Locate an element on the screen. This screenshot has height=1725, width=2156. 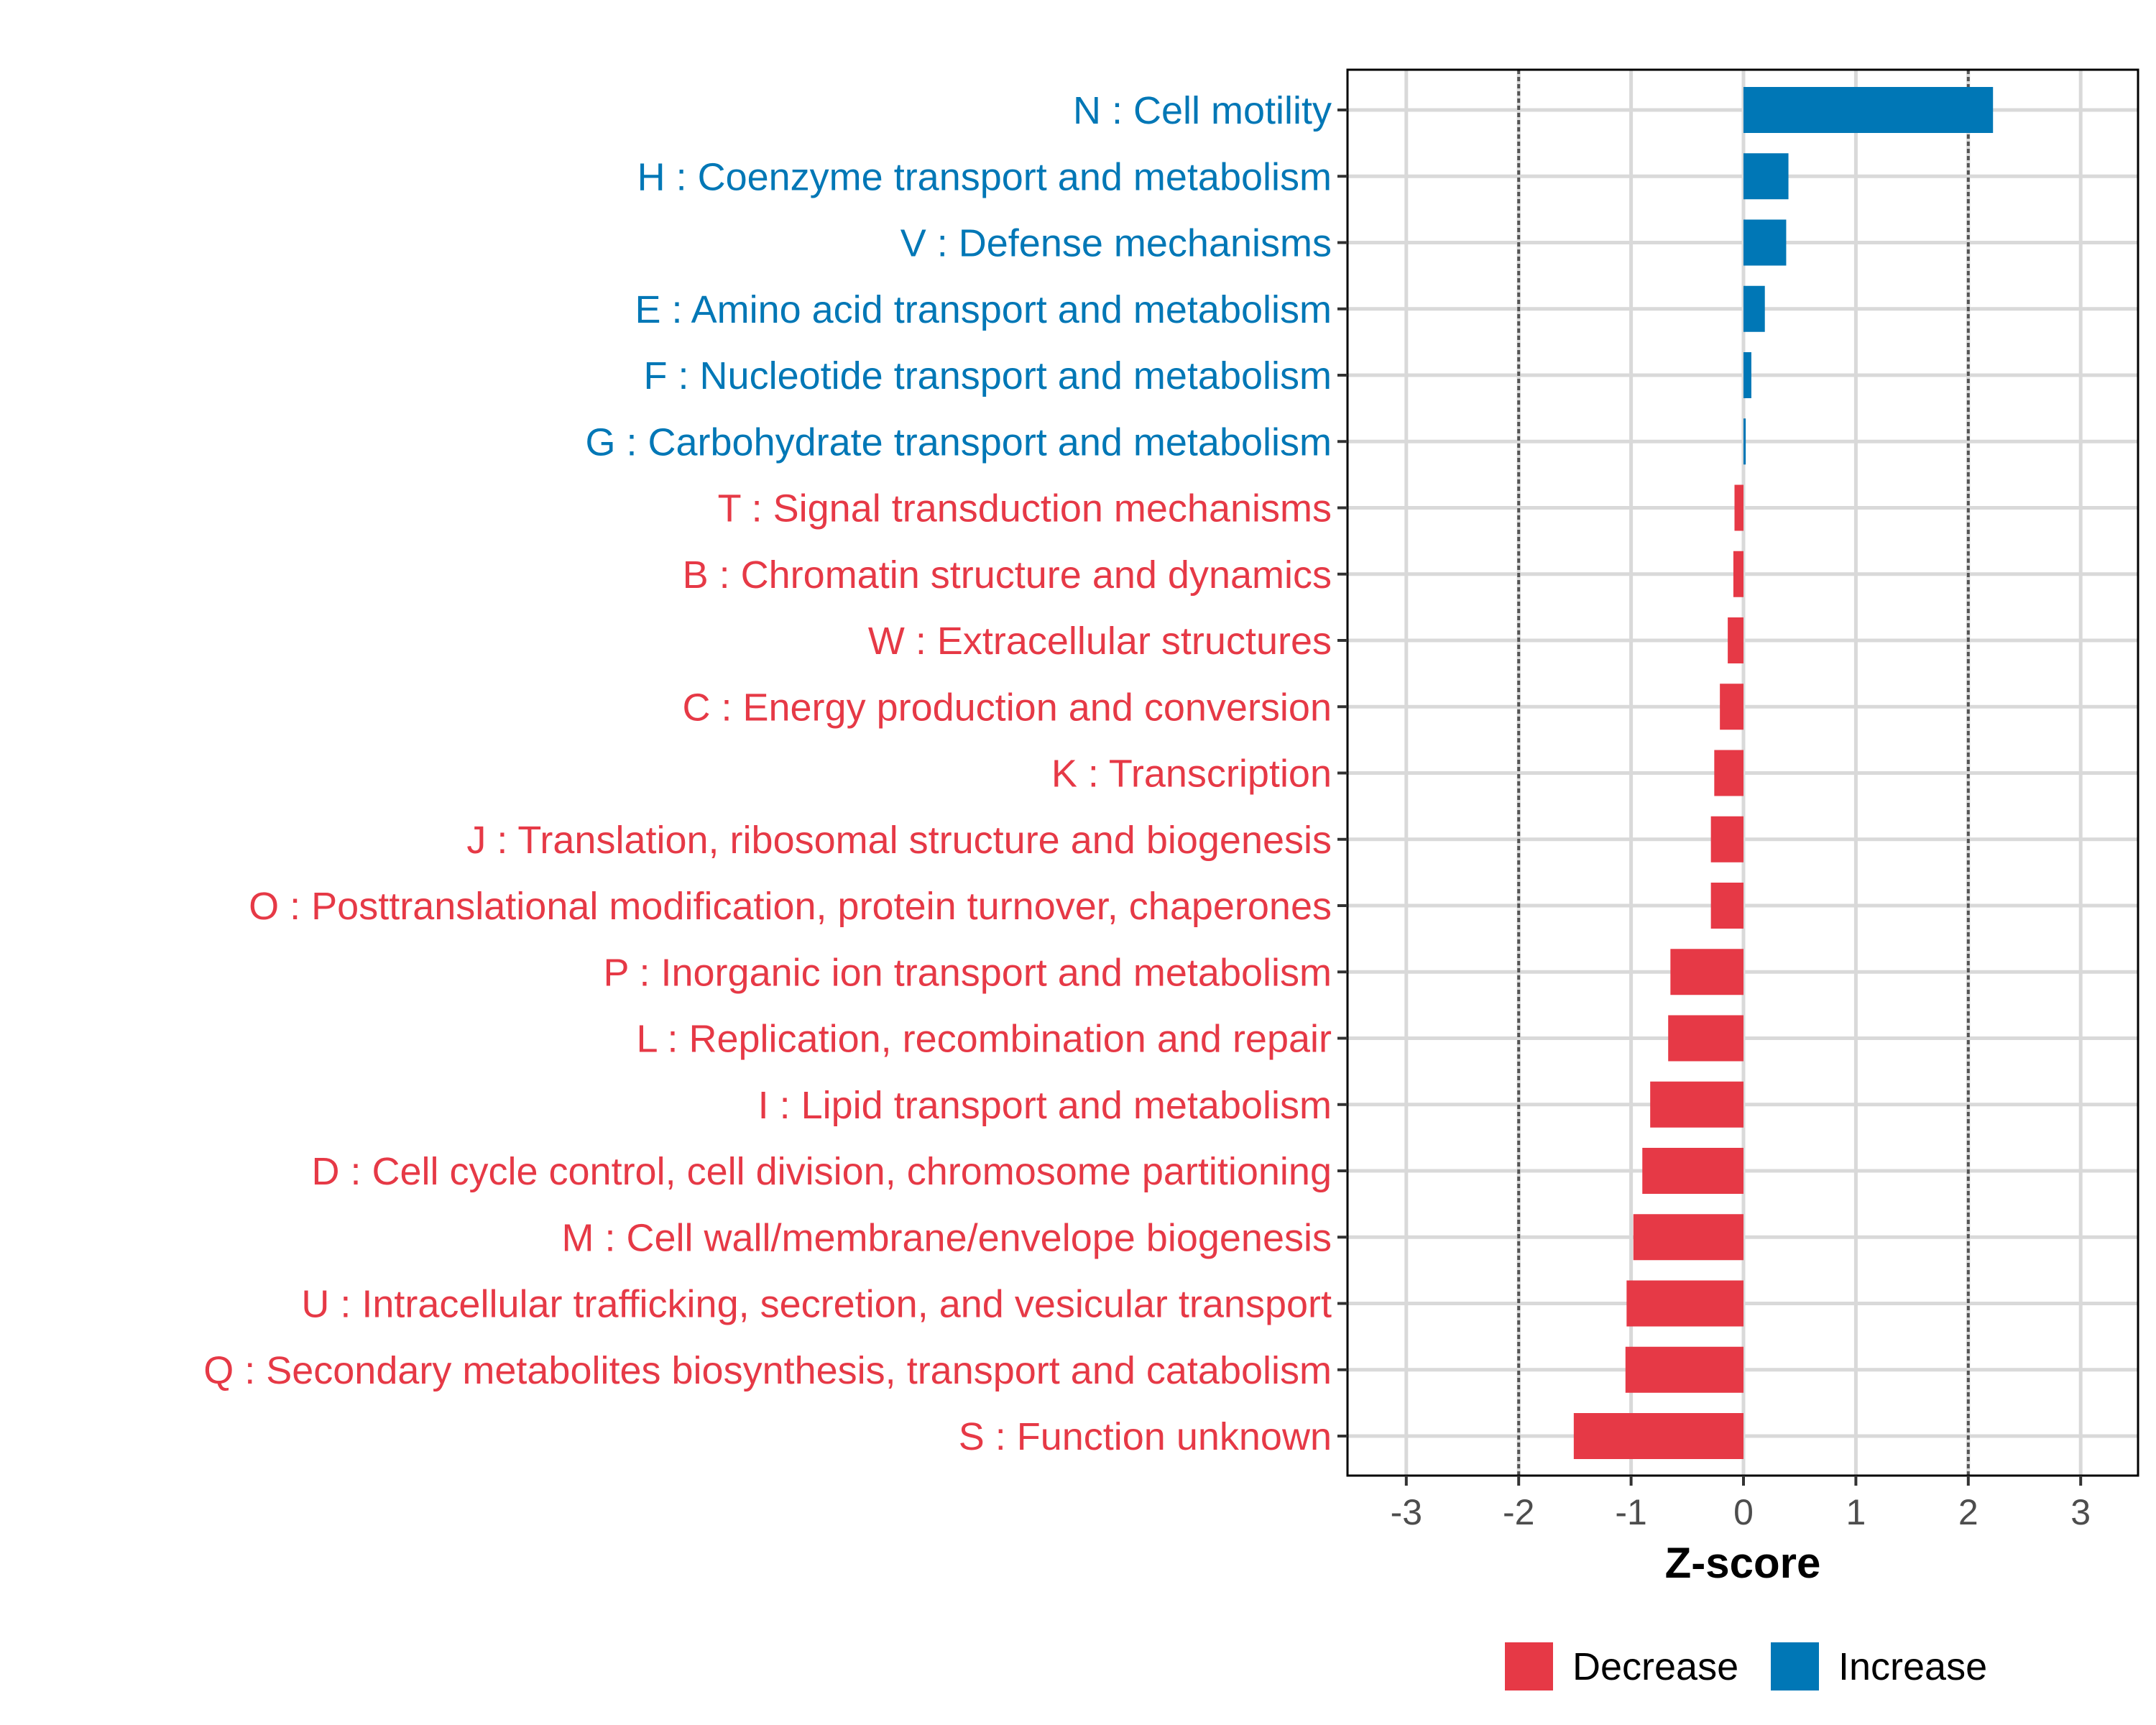
legend: Decrease Increase is located at coordinates (1746, 1666).